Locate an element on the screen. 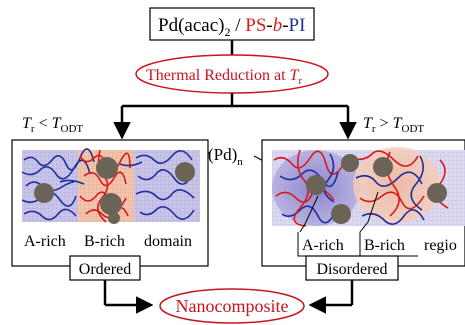  a-rich-label: A-rich is located at coordinates (45, 241).